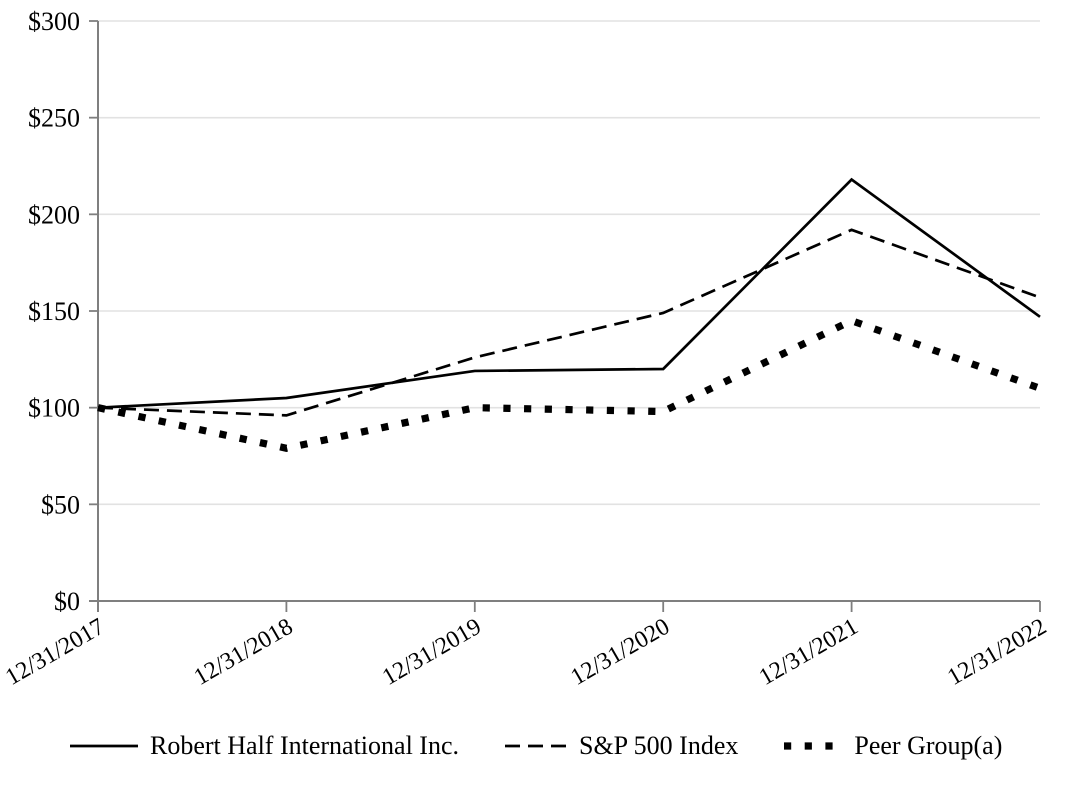 The image size is (1066, 800). I want to click on legend-item-solid: Robert Half International Inc., so click(263, 746).